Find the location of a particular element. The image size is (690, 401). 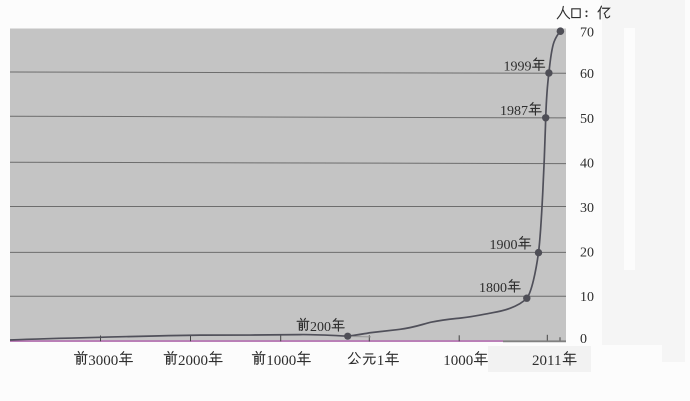

svg-text: 1 is located at coordinates (381, 361).